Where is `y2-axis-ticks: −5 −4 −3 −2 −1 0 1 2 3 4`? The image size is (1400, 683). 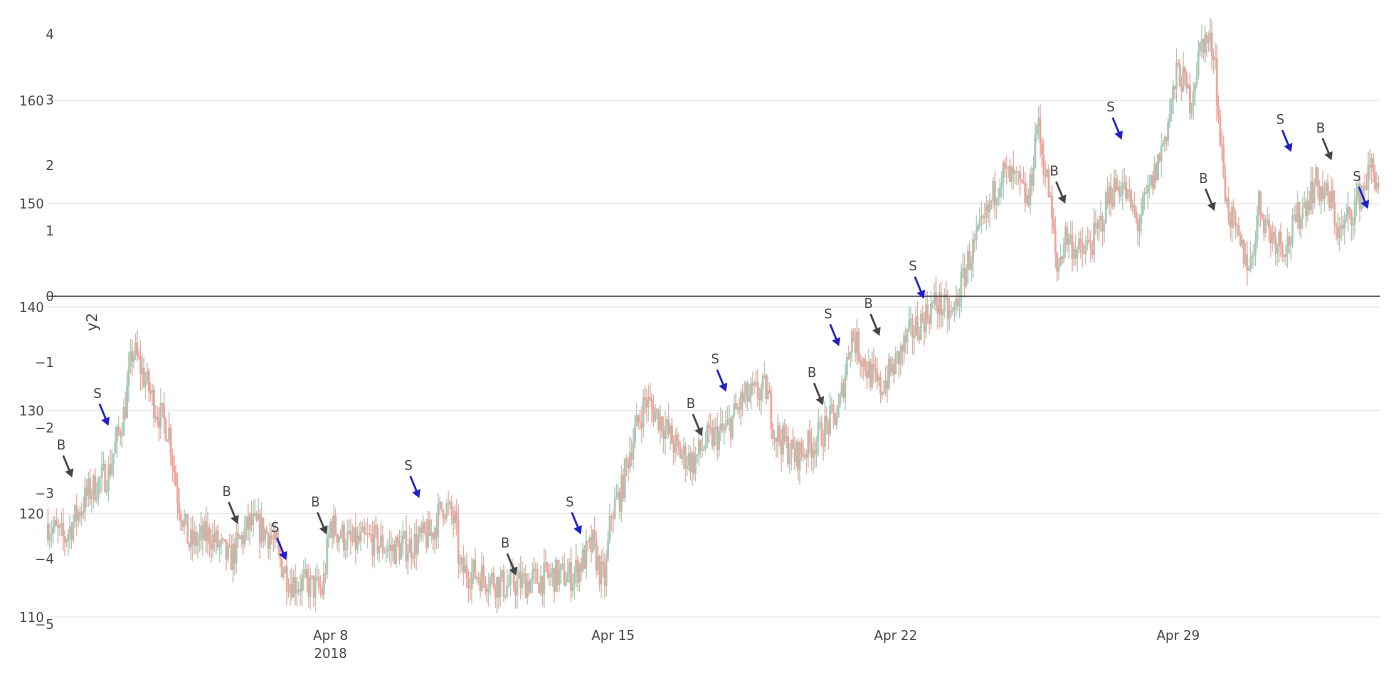
y2-axis-ticks: −5 −4 −3 −2 −1 0 1 2 3 4 is located at coordinates (44, 330).